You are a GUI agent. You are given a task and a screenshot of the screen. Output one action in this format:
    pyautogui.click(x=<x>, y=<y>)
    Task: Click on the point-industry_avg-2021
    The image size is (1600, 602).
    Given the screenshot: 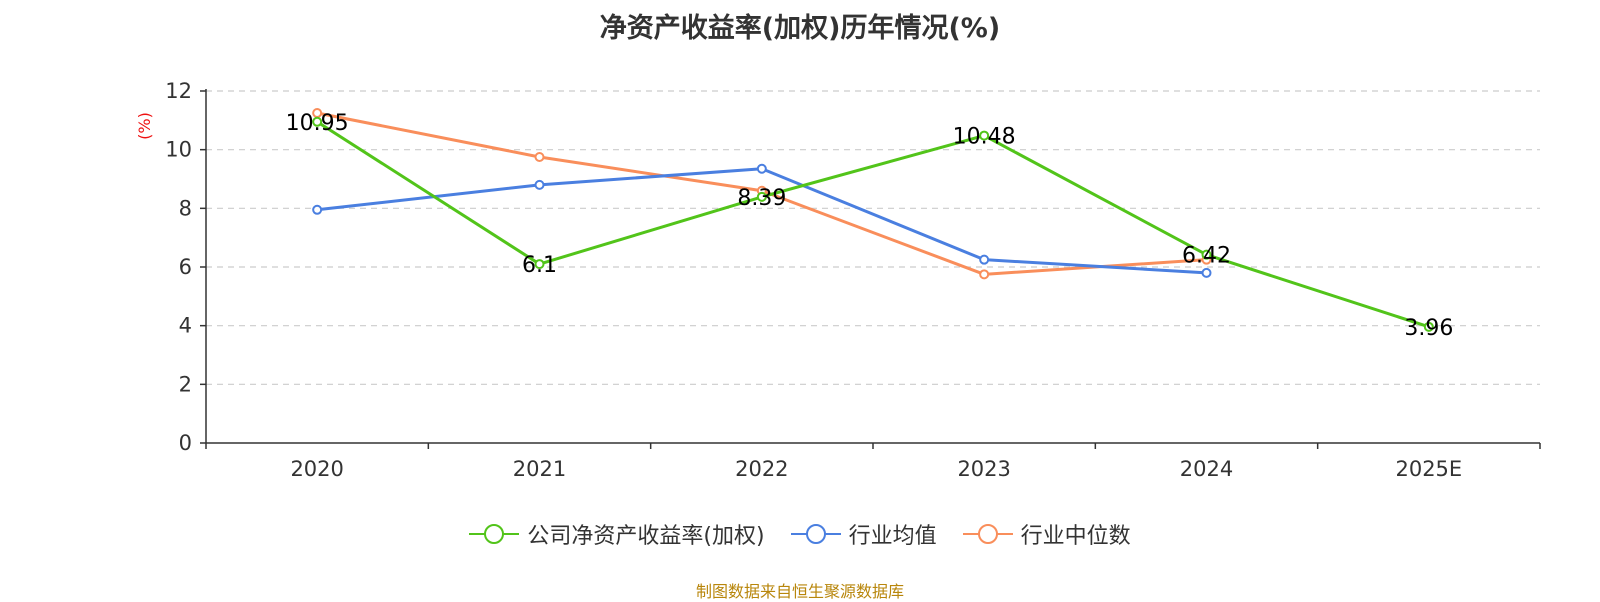 What is the action you would take?
    pyautogui.click(x=539, y=184)
    